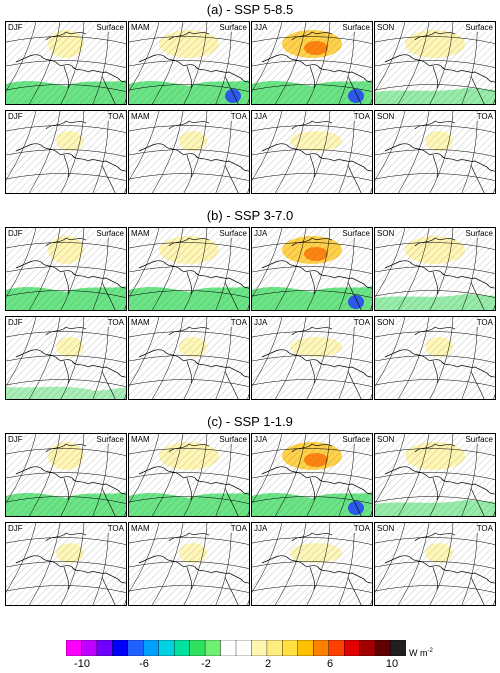 Image resolution: width=500 pixels, height=673 pixels. I want to click on section-title: (a) - SSP 5-8.5, so click(250, 9).